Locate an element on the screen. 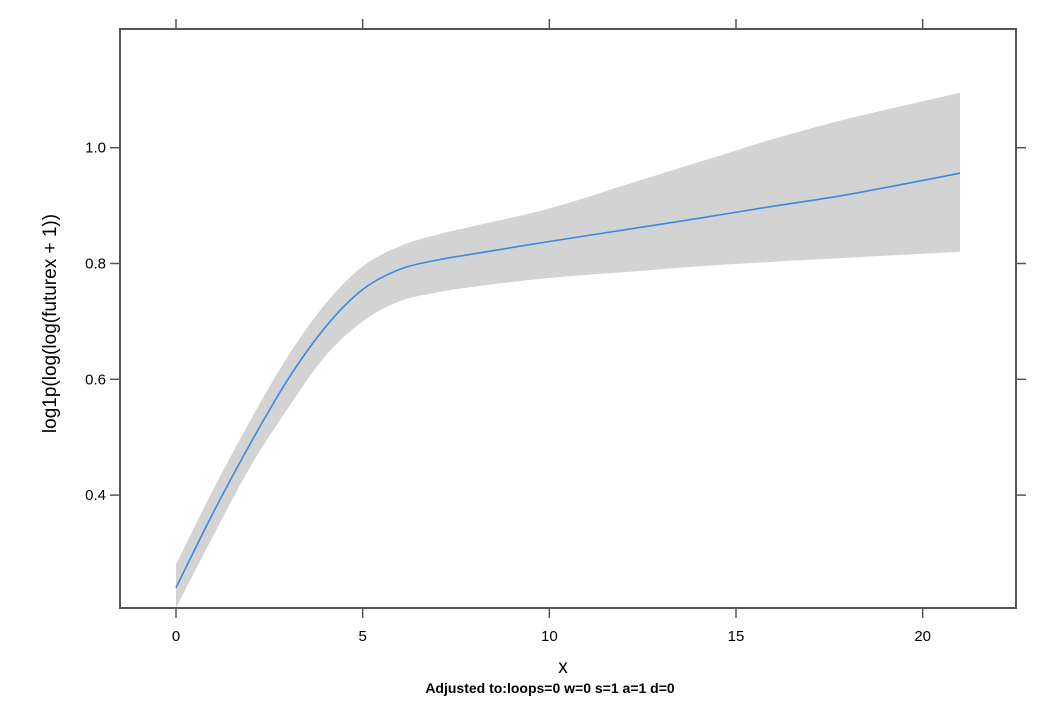 The image size is (1050, 716). x-tick-label: 5 is located at coordinates (362, 636).